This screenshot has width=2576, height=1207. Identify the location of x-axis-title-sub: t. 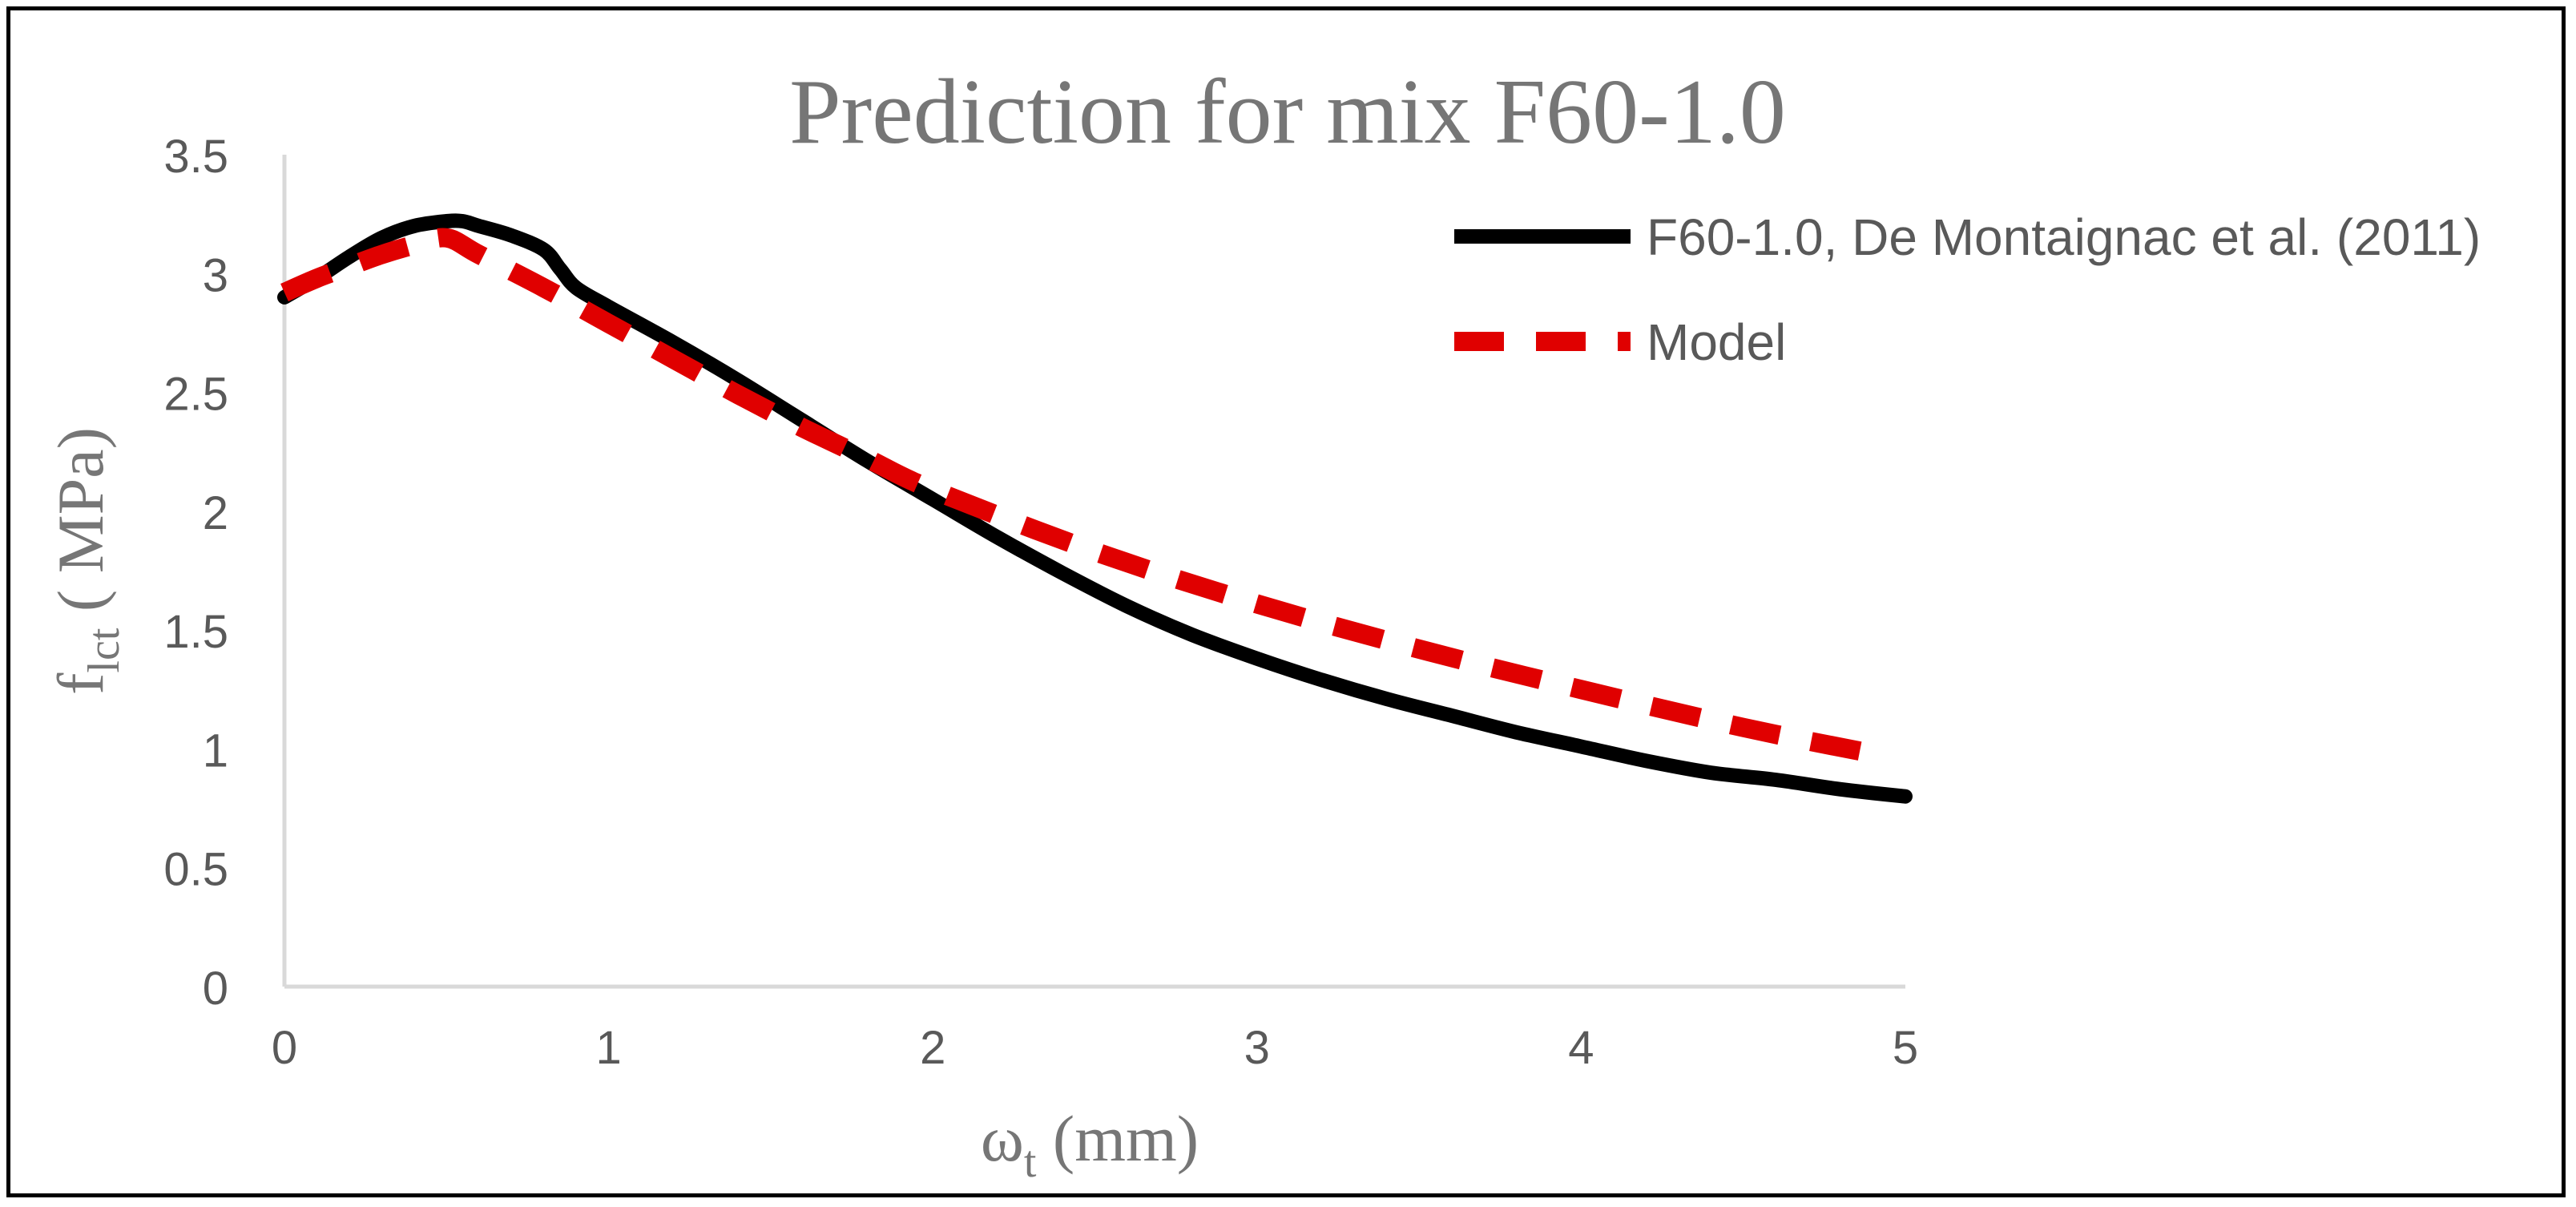
(1030, 1162).